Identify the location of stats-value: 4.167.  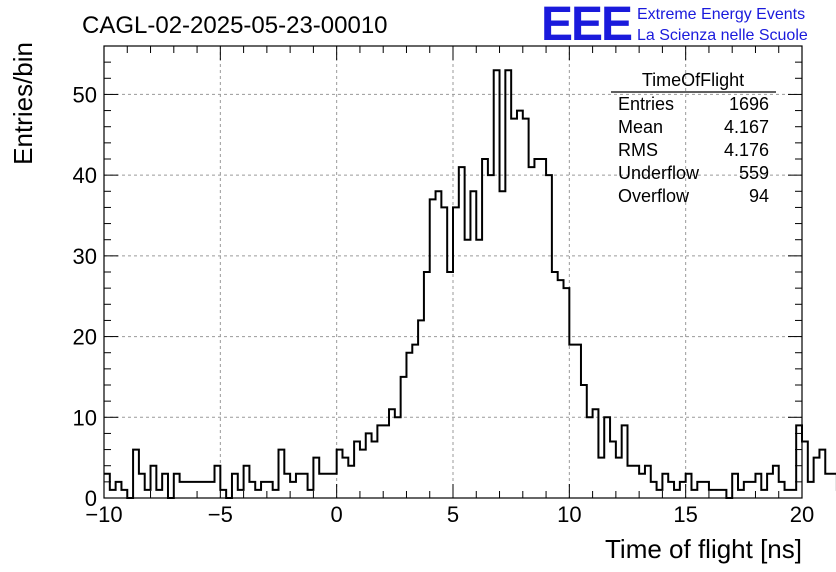
(746, 127).